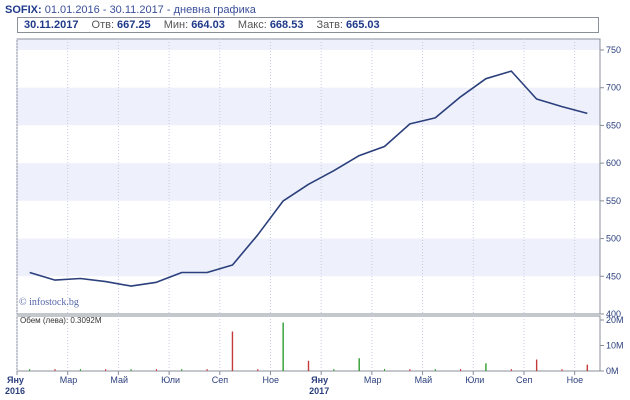 This screenshot has height=400, width=630. What do you see at coordinates (208, 25) in the screenshot?
I see `min-value: 664.03` at bounding box center [208, 25].